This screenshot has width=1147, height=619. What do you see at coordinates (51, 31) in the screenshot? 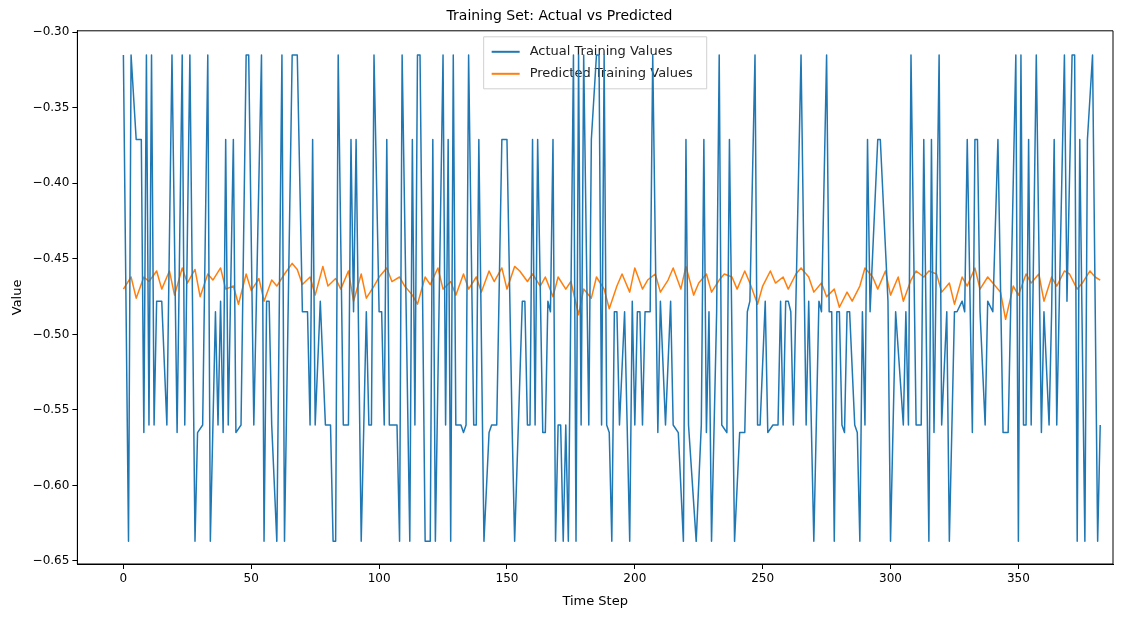
I see `y-tick-label: −0.30` at bounding box center [51, 31].